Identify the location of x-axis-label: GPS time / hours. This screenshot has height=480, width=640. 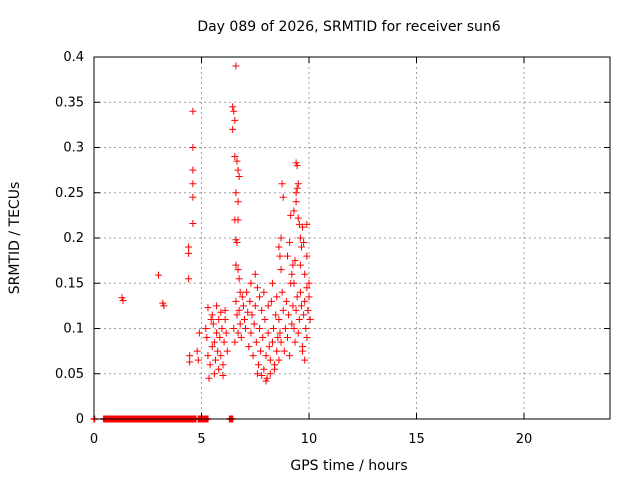
(348, 466).